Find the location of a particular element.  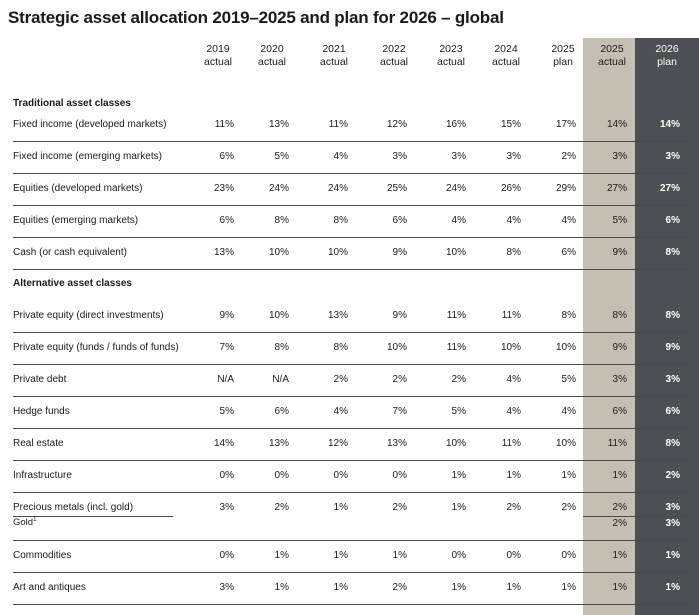

column-year: 2025 is located at coordinates (612, 49).